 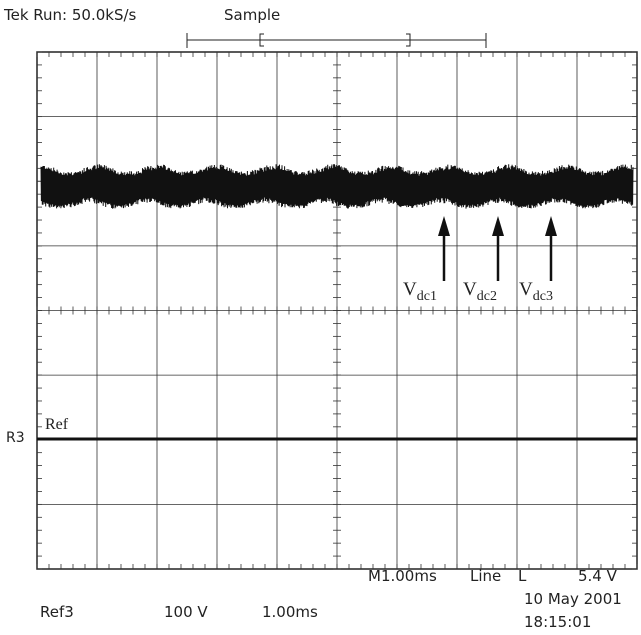 I want to click on acquisition-mode: Sample, so click(x=252, y=15).